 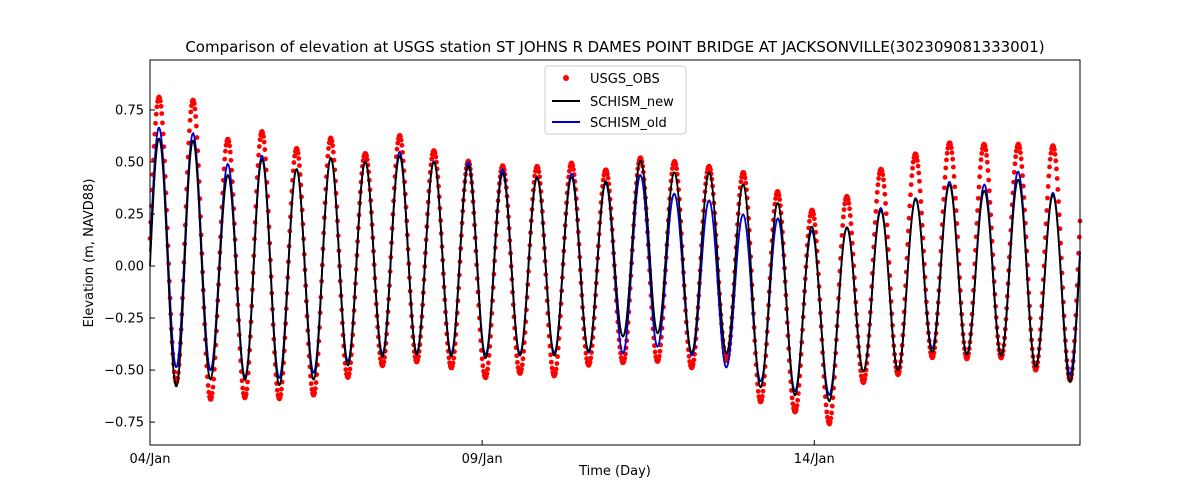 What do you see at coordinates (628, 123) in the screenshot?
I see `legend-label-old: SCHISM_old` at bounding box center [628, 123].